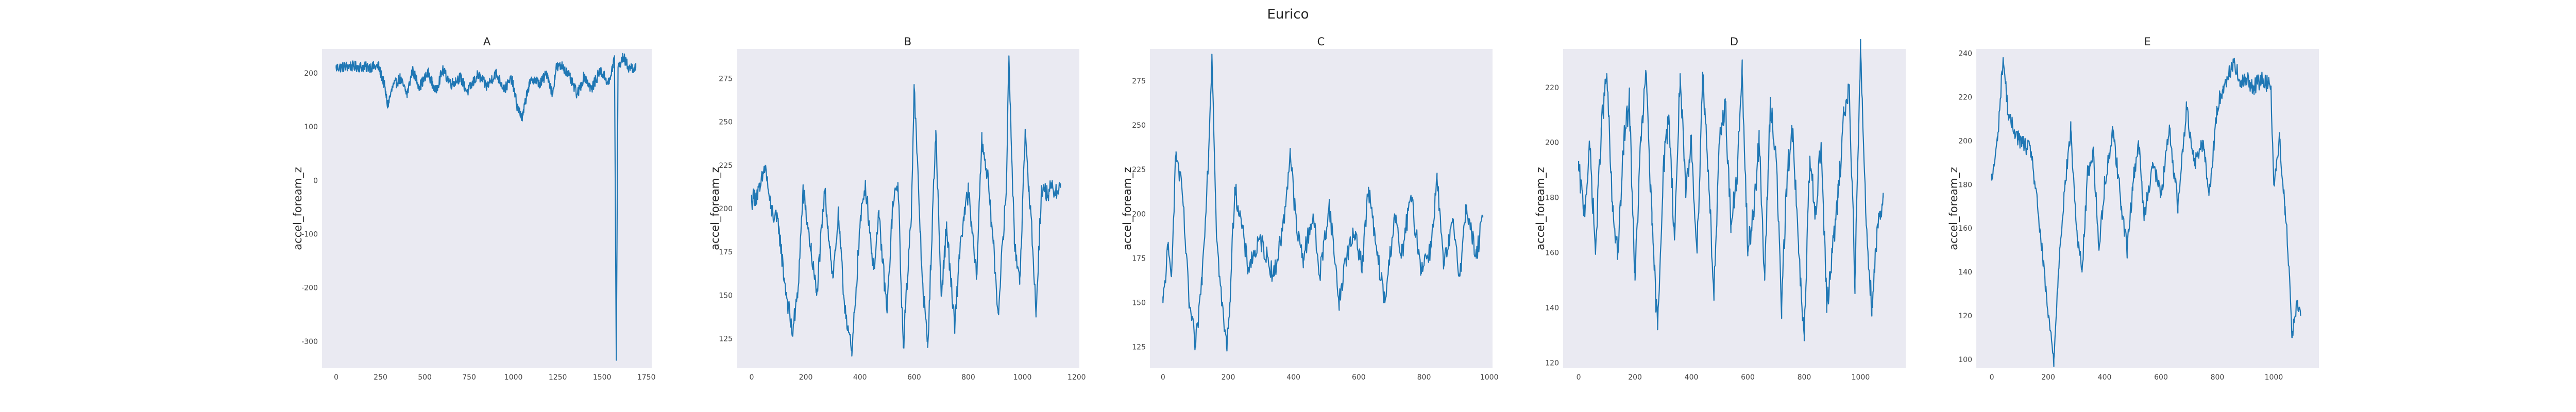  I want to click on x-ticks-e: 0 200 400 600 800 1000, so click(2136, 378).